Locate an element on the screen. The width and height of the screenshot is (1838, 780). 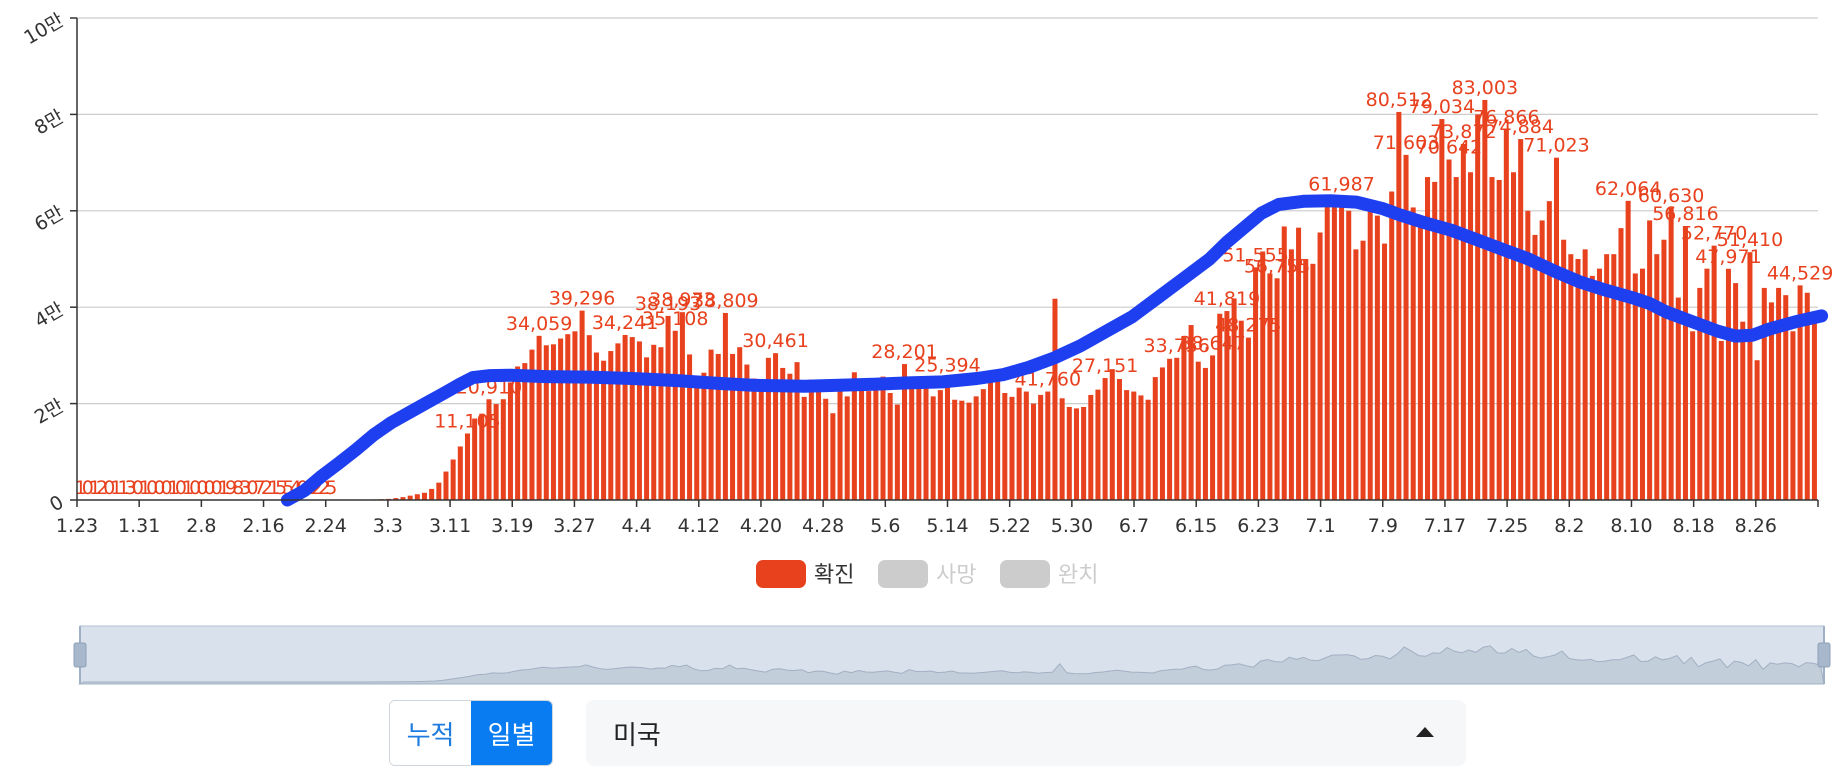
bar-data-label: 28,201 is located at coordinates (904, 352).